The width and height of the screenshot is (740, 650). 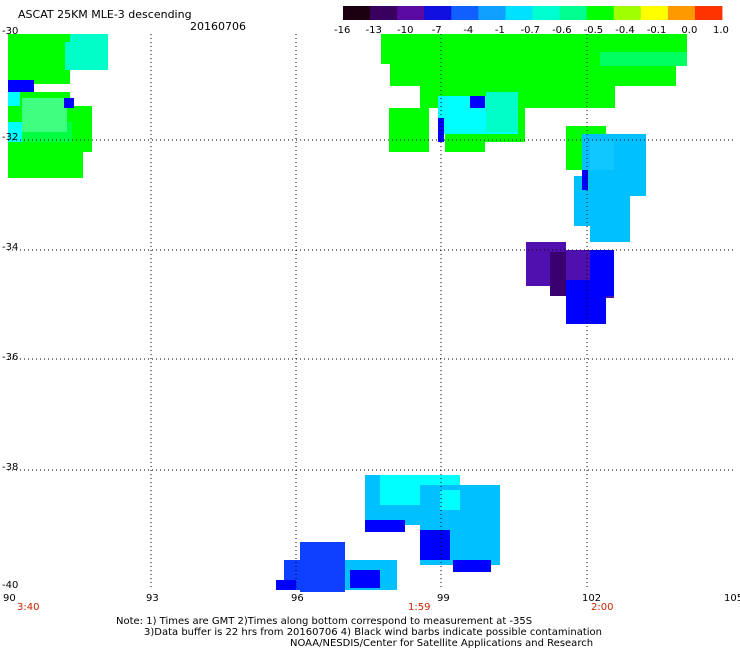 I want to click on lon-label-102: 102, so click(x=592, y=598).